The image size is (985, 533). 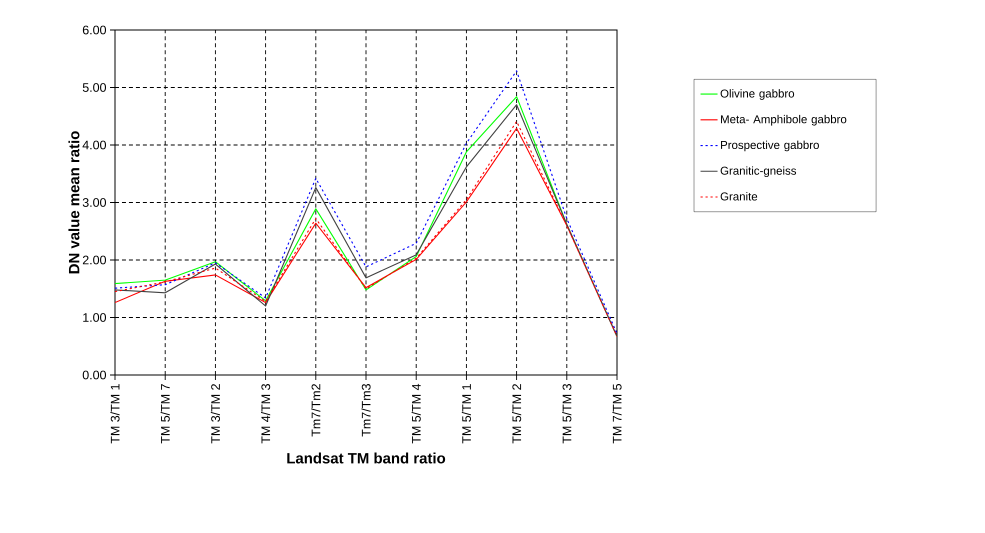 I want to click on legend-label: Granite, so click(x=739, y=196).